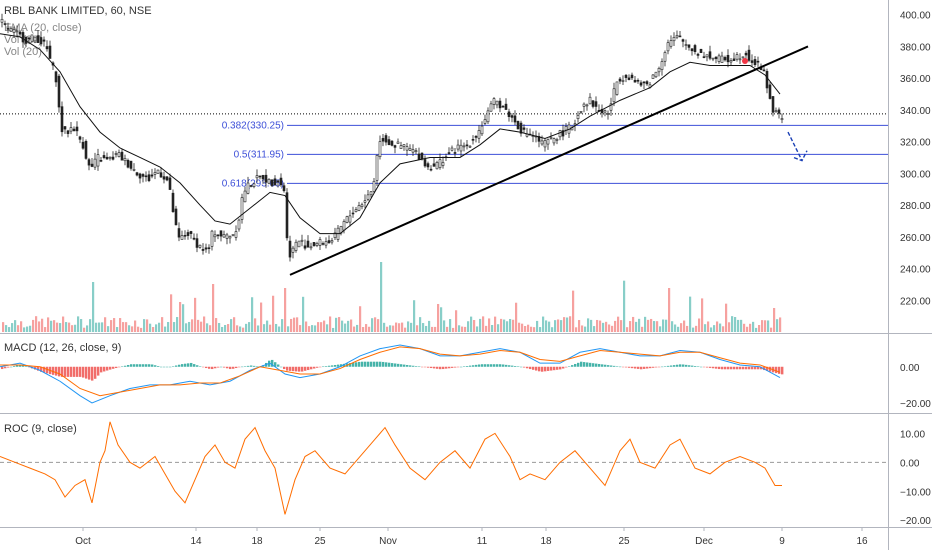 The width and height of the screenshot is (932, 550). Describe the element at coordinates (797, 146) in the screenshot. I see `projection-arrow` at that location.